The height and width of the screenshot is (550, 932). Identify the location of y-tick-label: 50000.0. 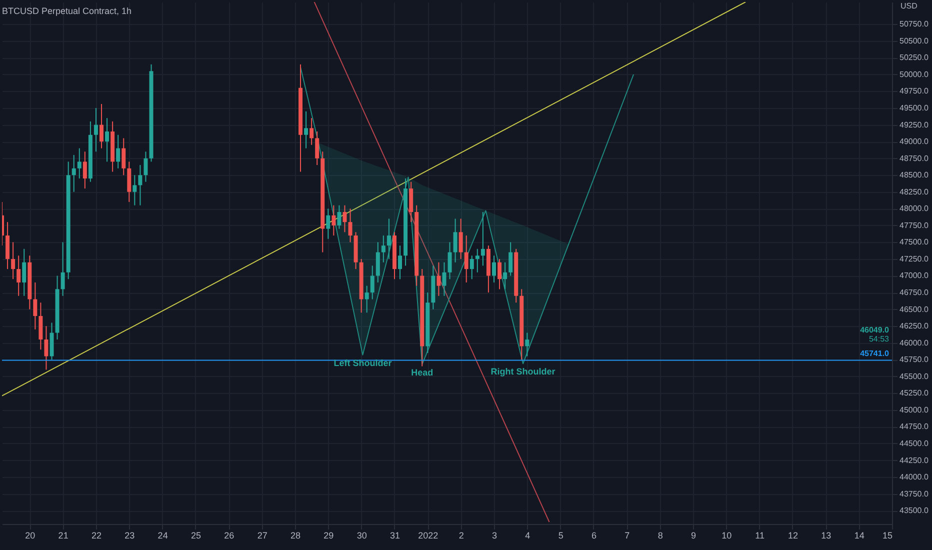
(914, 74).